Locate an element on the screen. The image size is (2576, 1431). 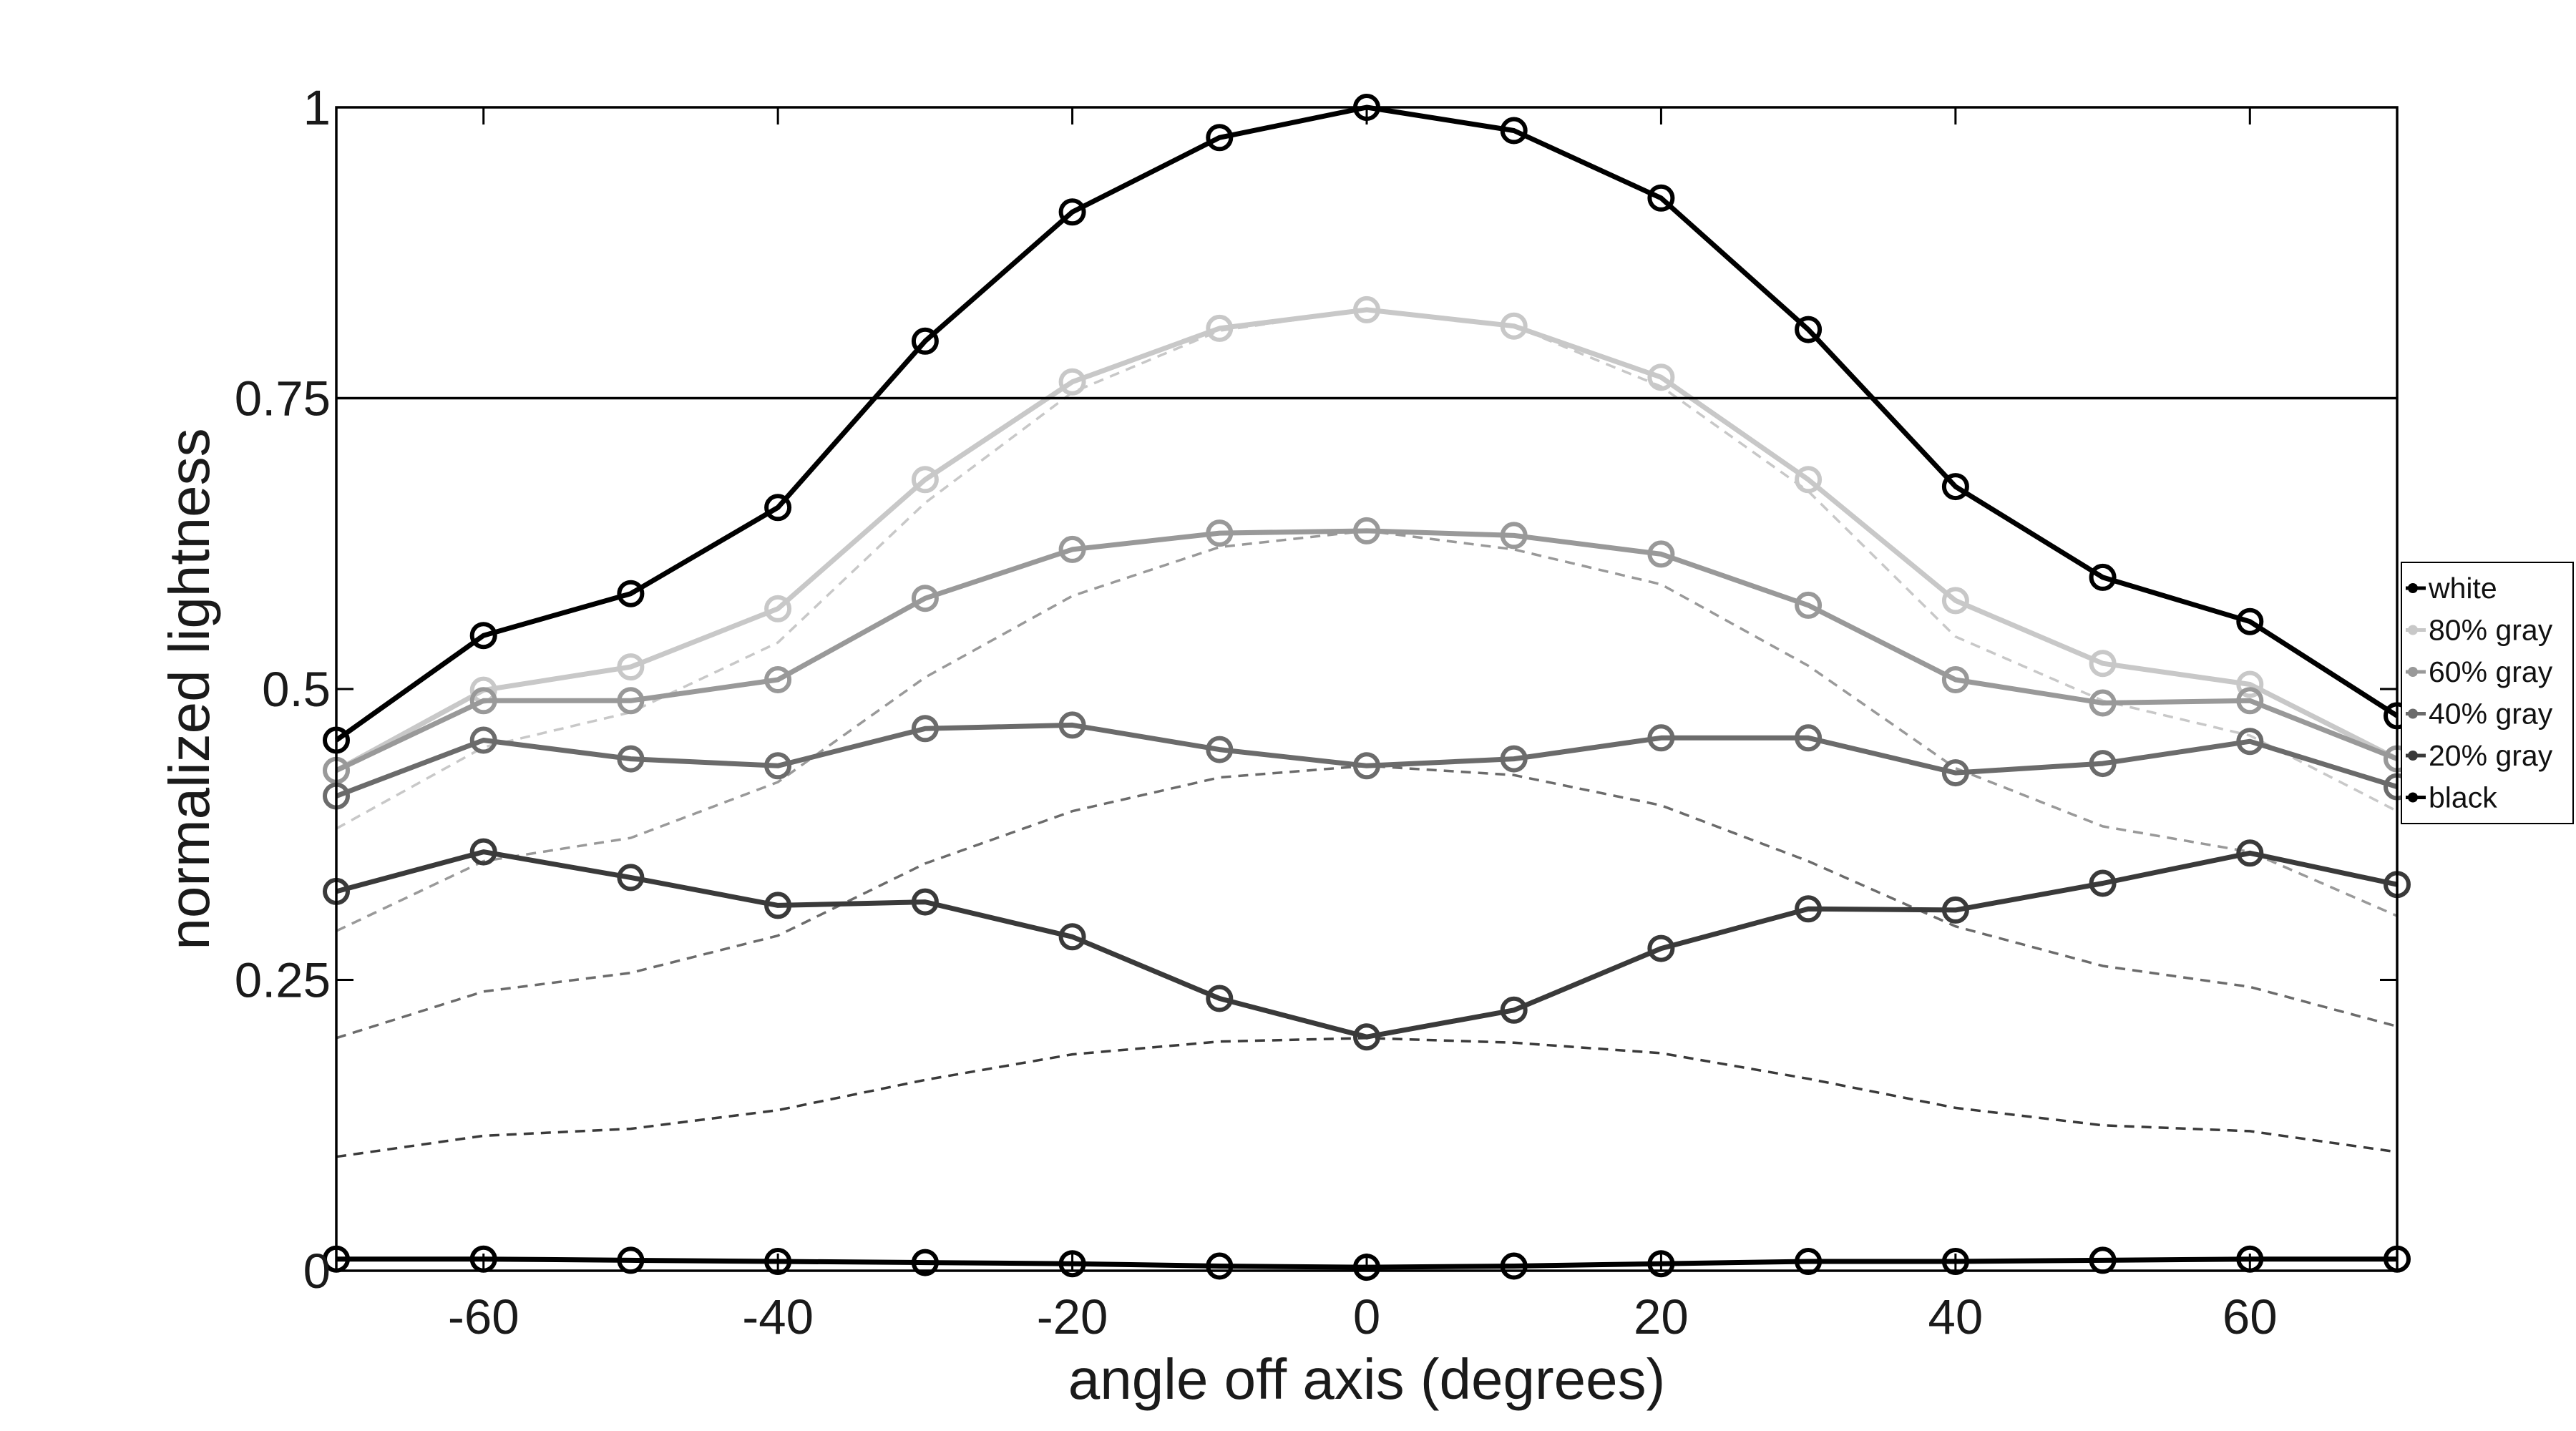
x-tick-label: -40 is located at coordinates (778, 1316).